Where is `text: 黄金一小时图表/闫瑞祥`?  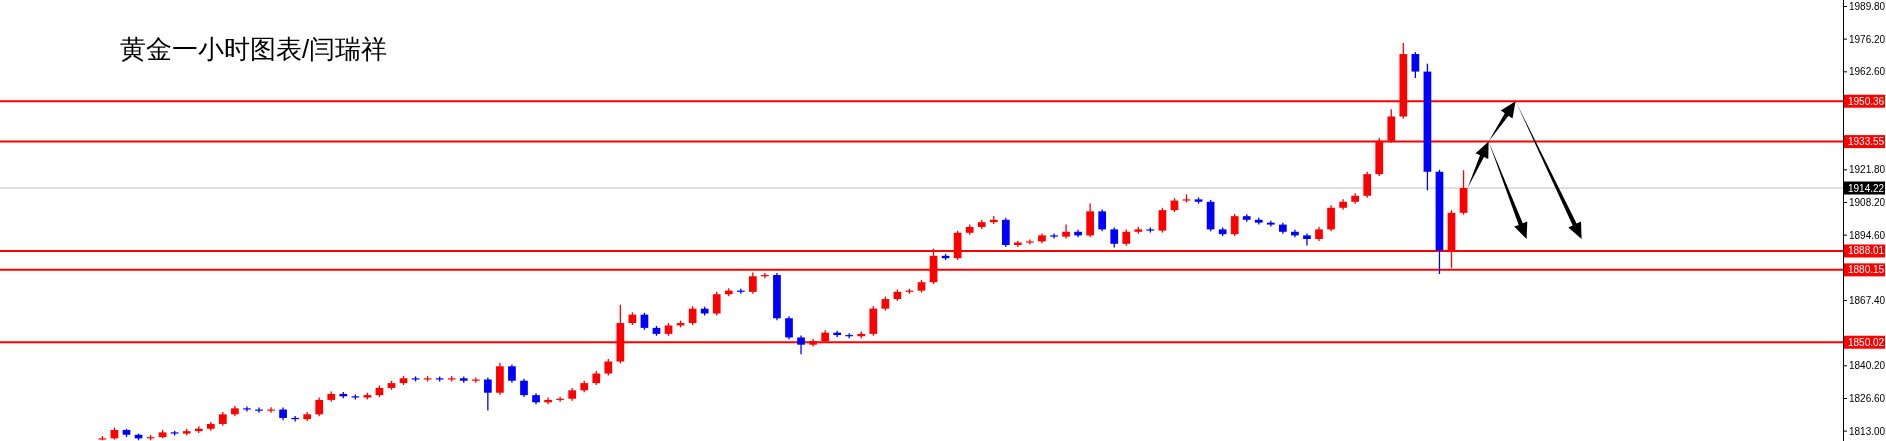
text: 黄金一小时图表/闫瑞祥 is located at coordinates (254, 49).